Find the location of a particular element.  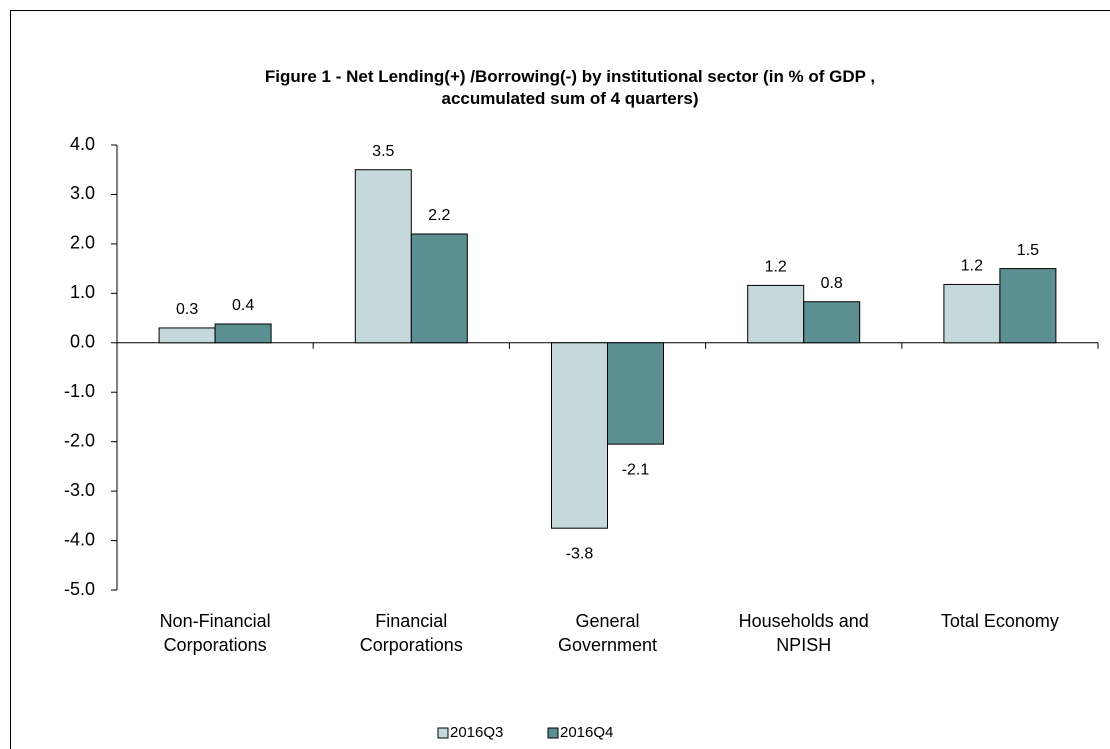

y-tick-label: 3.0 is located at coordinates (82, 193).